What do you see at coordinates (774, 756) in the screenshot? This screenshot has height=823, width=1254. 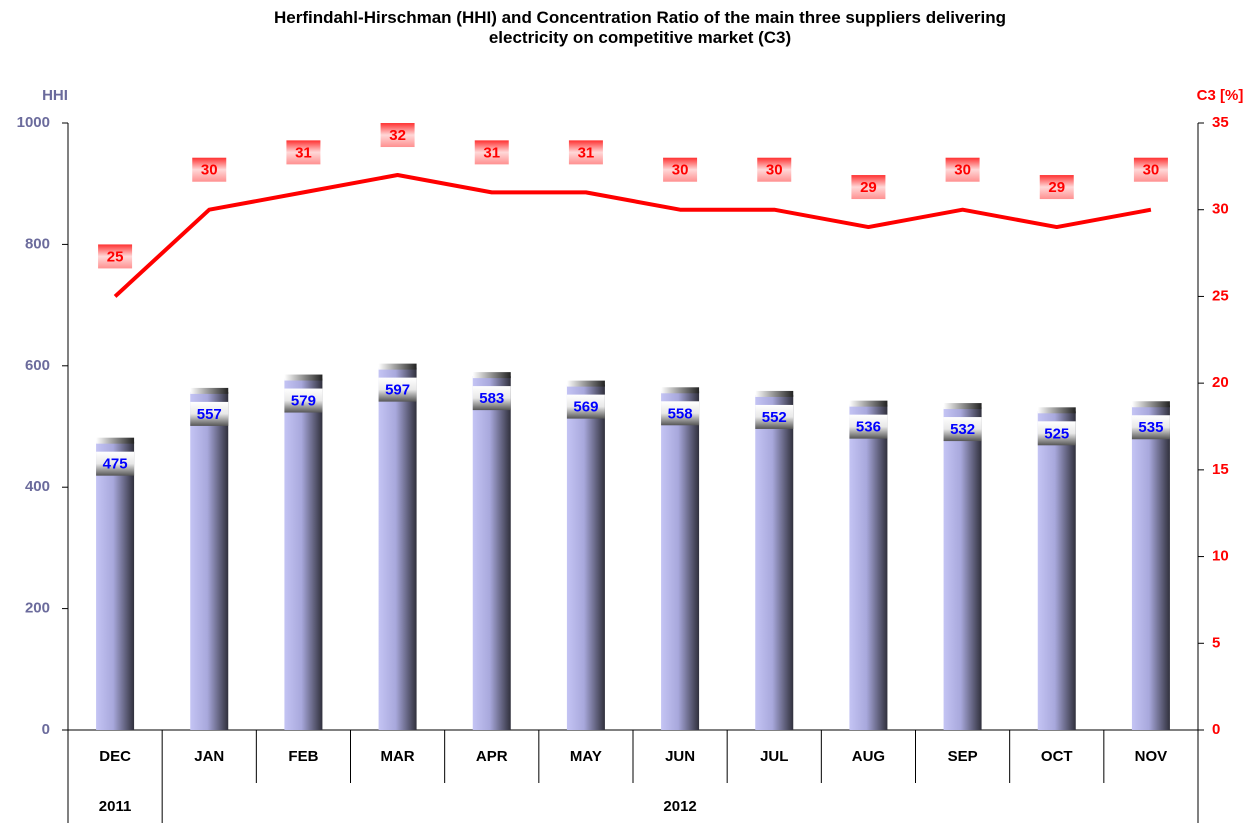 I see `x-tick-label: JUL` at bounding box center [774, 756].